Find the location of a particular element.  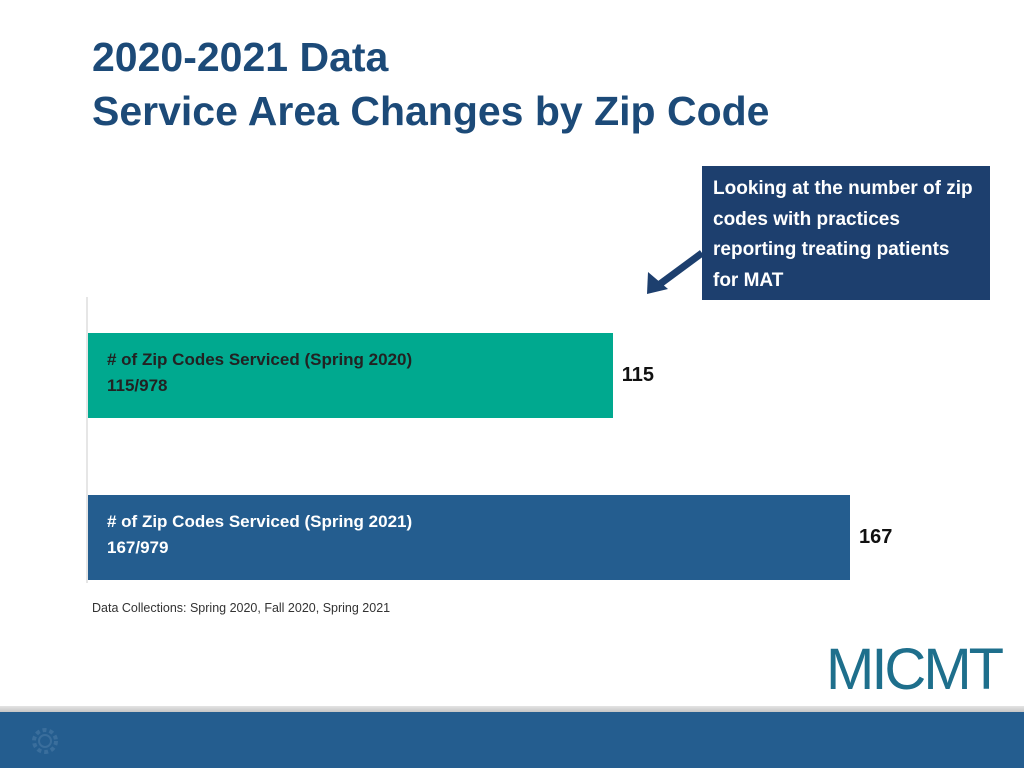

gear-icon is located at coordinates (45, 741).